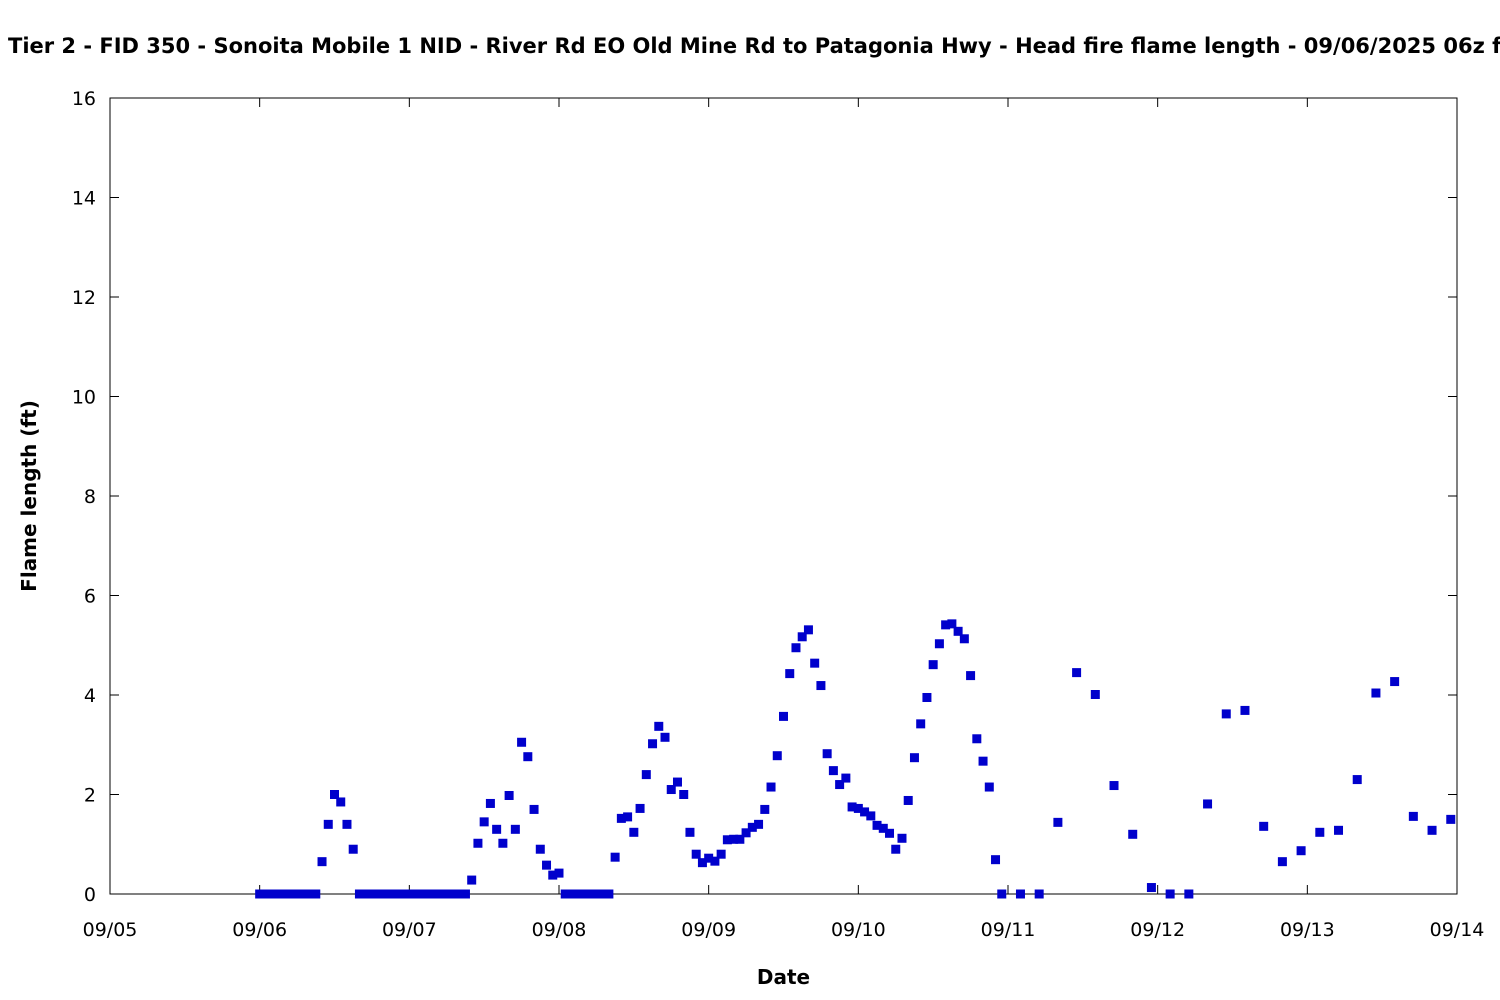 This screenshot has height=1000, width=1500. What do you see at coordinates (90, 796) in the screenshot?
I see `y-tick-label: 2` at bounding box center [90, 796].